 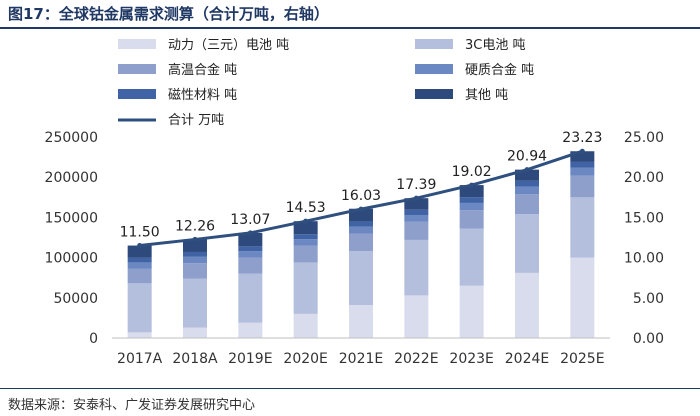 I want to click on bar-2017A-s6, so click(x=139, y=251).